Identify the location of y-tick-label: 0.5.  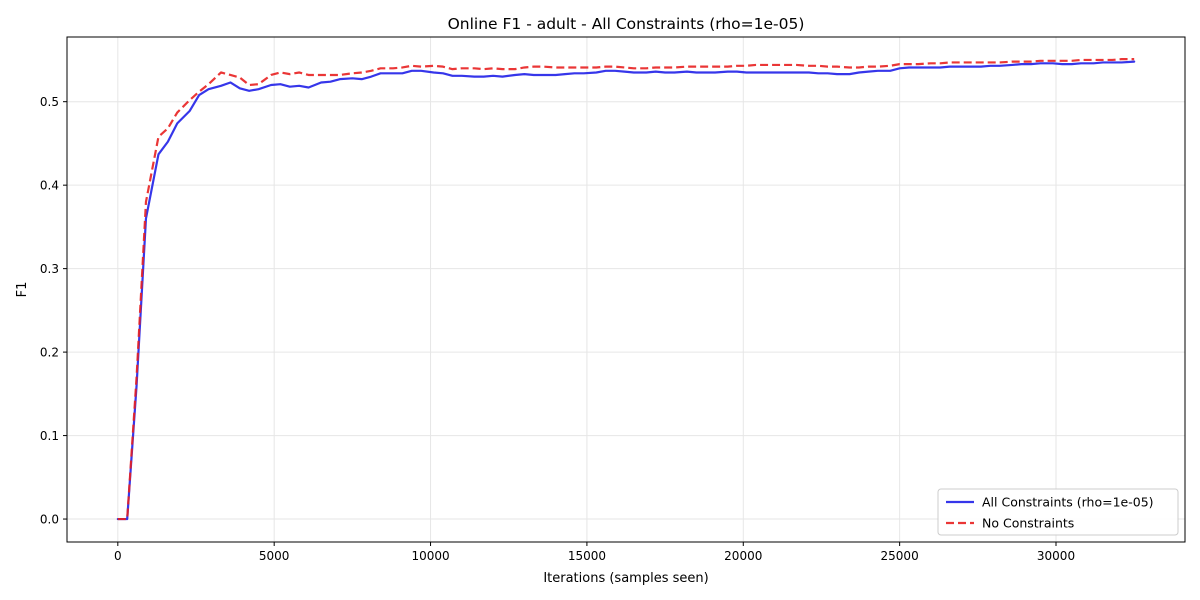
(49, 102).